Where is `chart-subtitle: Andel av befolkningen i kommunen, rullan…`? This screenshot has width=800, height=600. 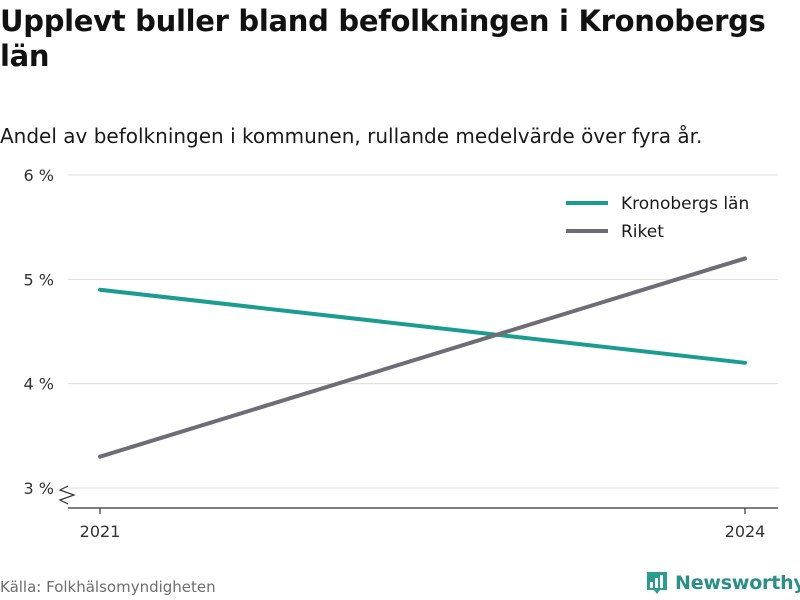 chart-subtitle: Andel av befolkningen i kommunen, rullan… is located at coordinates (351, 136).